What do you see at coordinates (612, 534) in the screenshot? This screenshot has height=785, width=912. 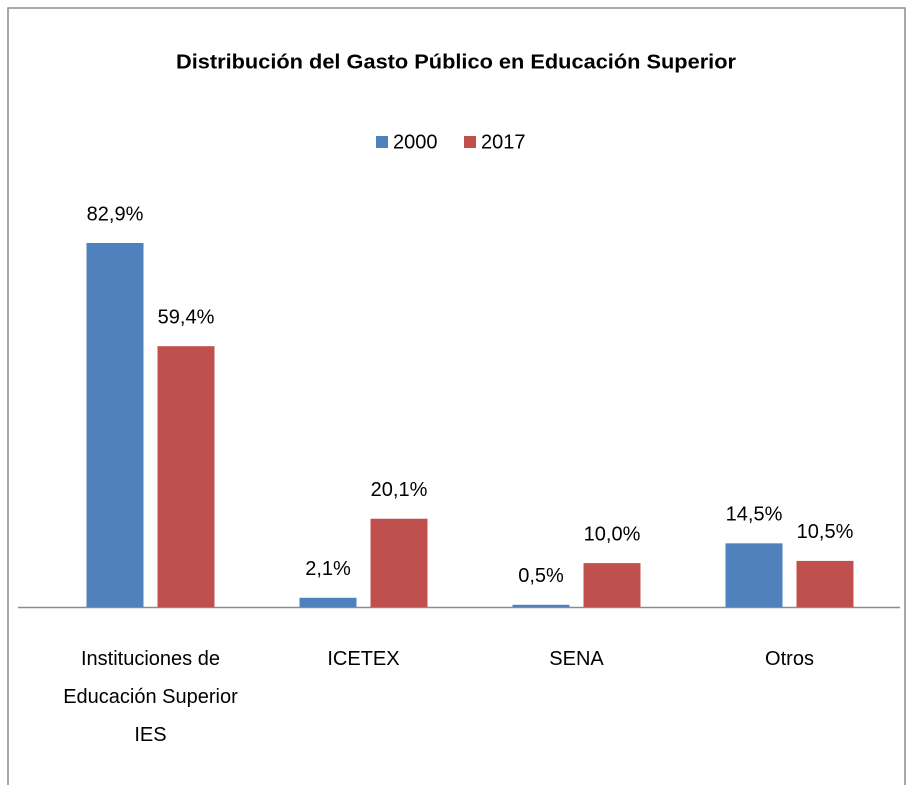 I see `data-label: 10,0%` at bounding box center [612, 534].